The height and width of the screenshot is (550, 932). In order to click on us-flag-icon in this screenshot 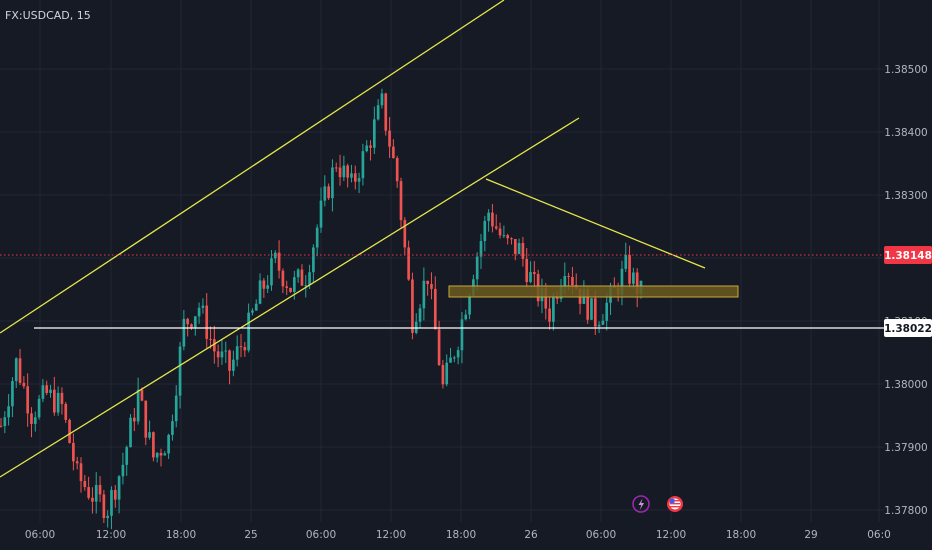, I will do `click(675, 504)`.